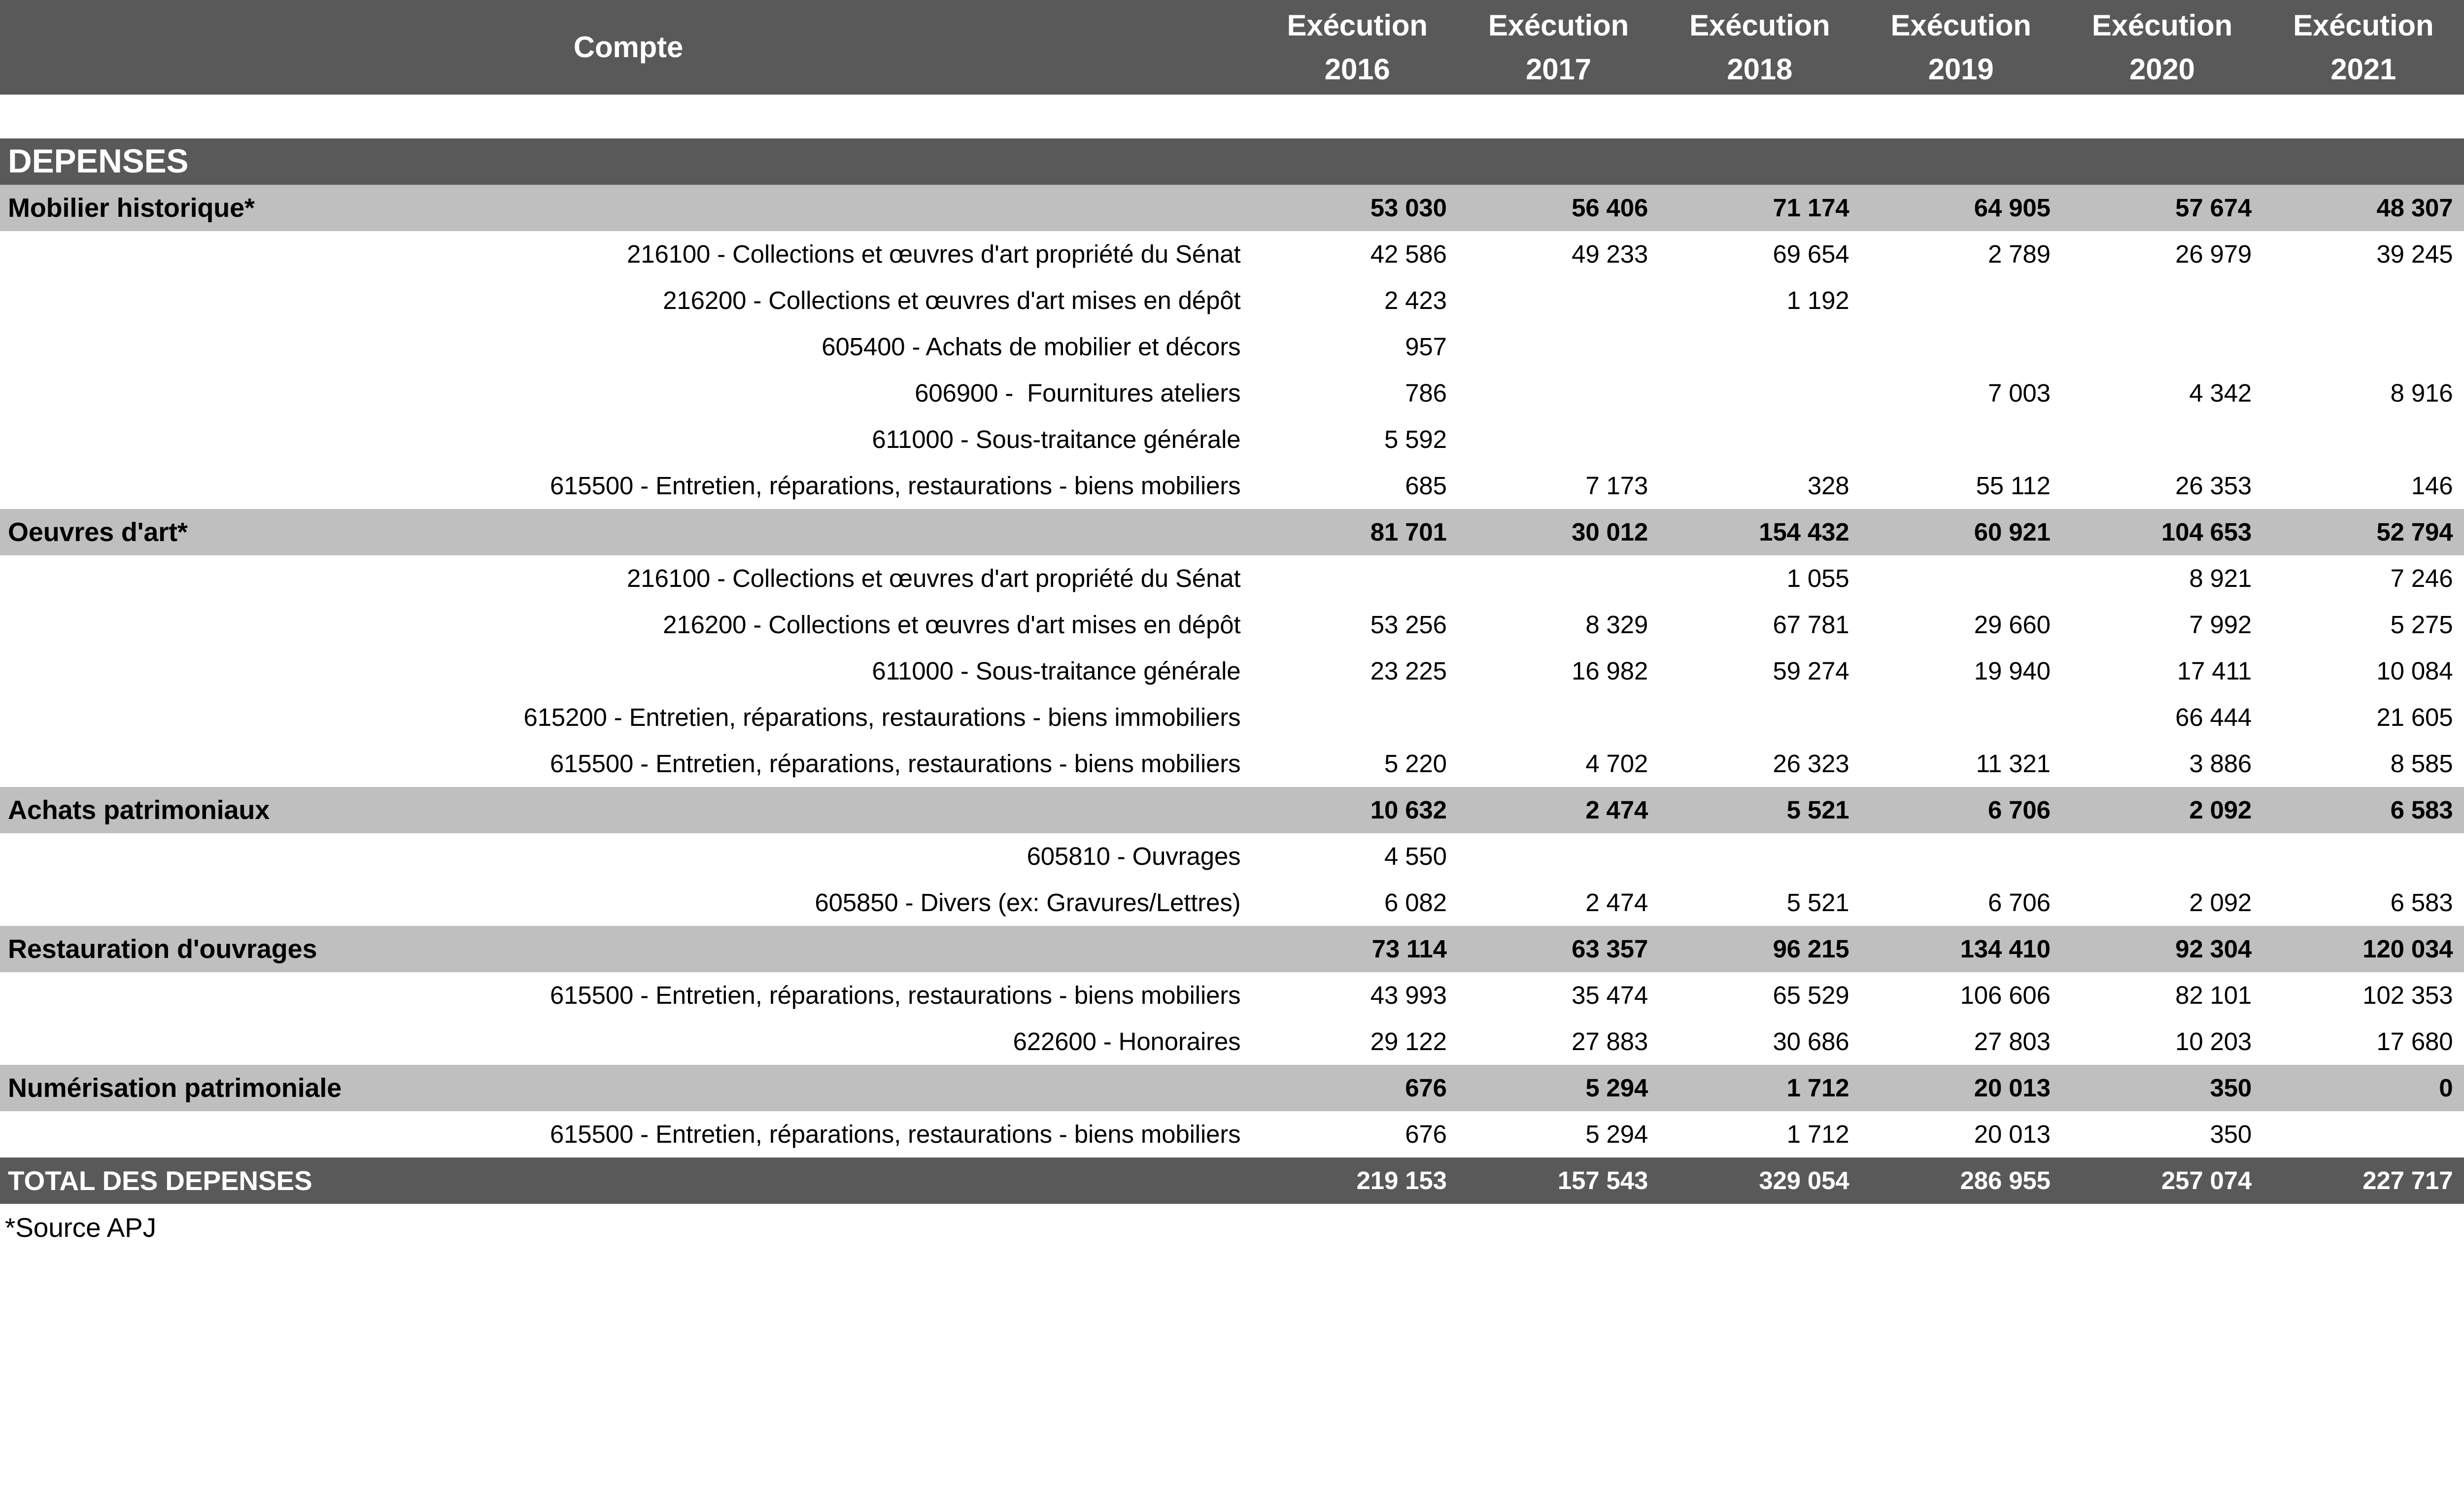 This screenshot has height=1499, width=2464. What do you see at coordinates (1408, 254) in the screenshot?
I see `row-value-2016: 42 586` at bounding box center [1408, 254].